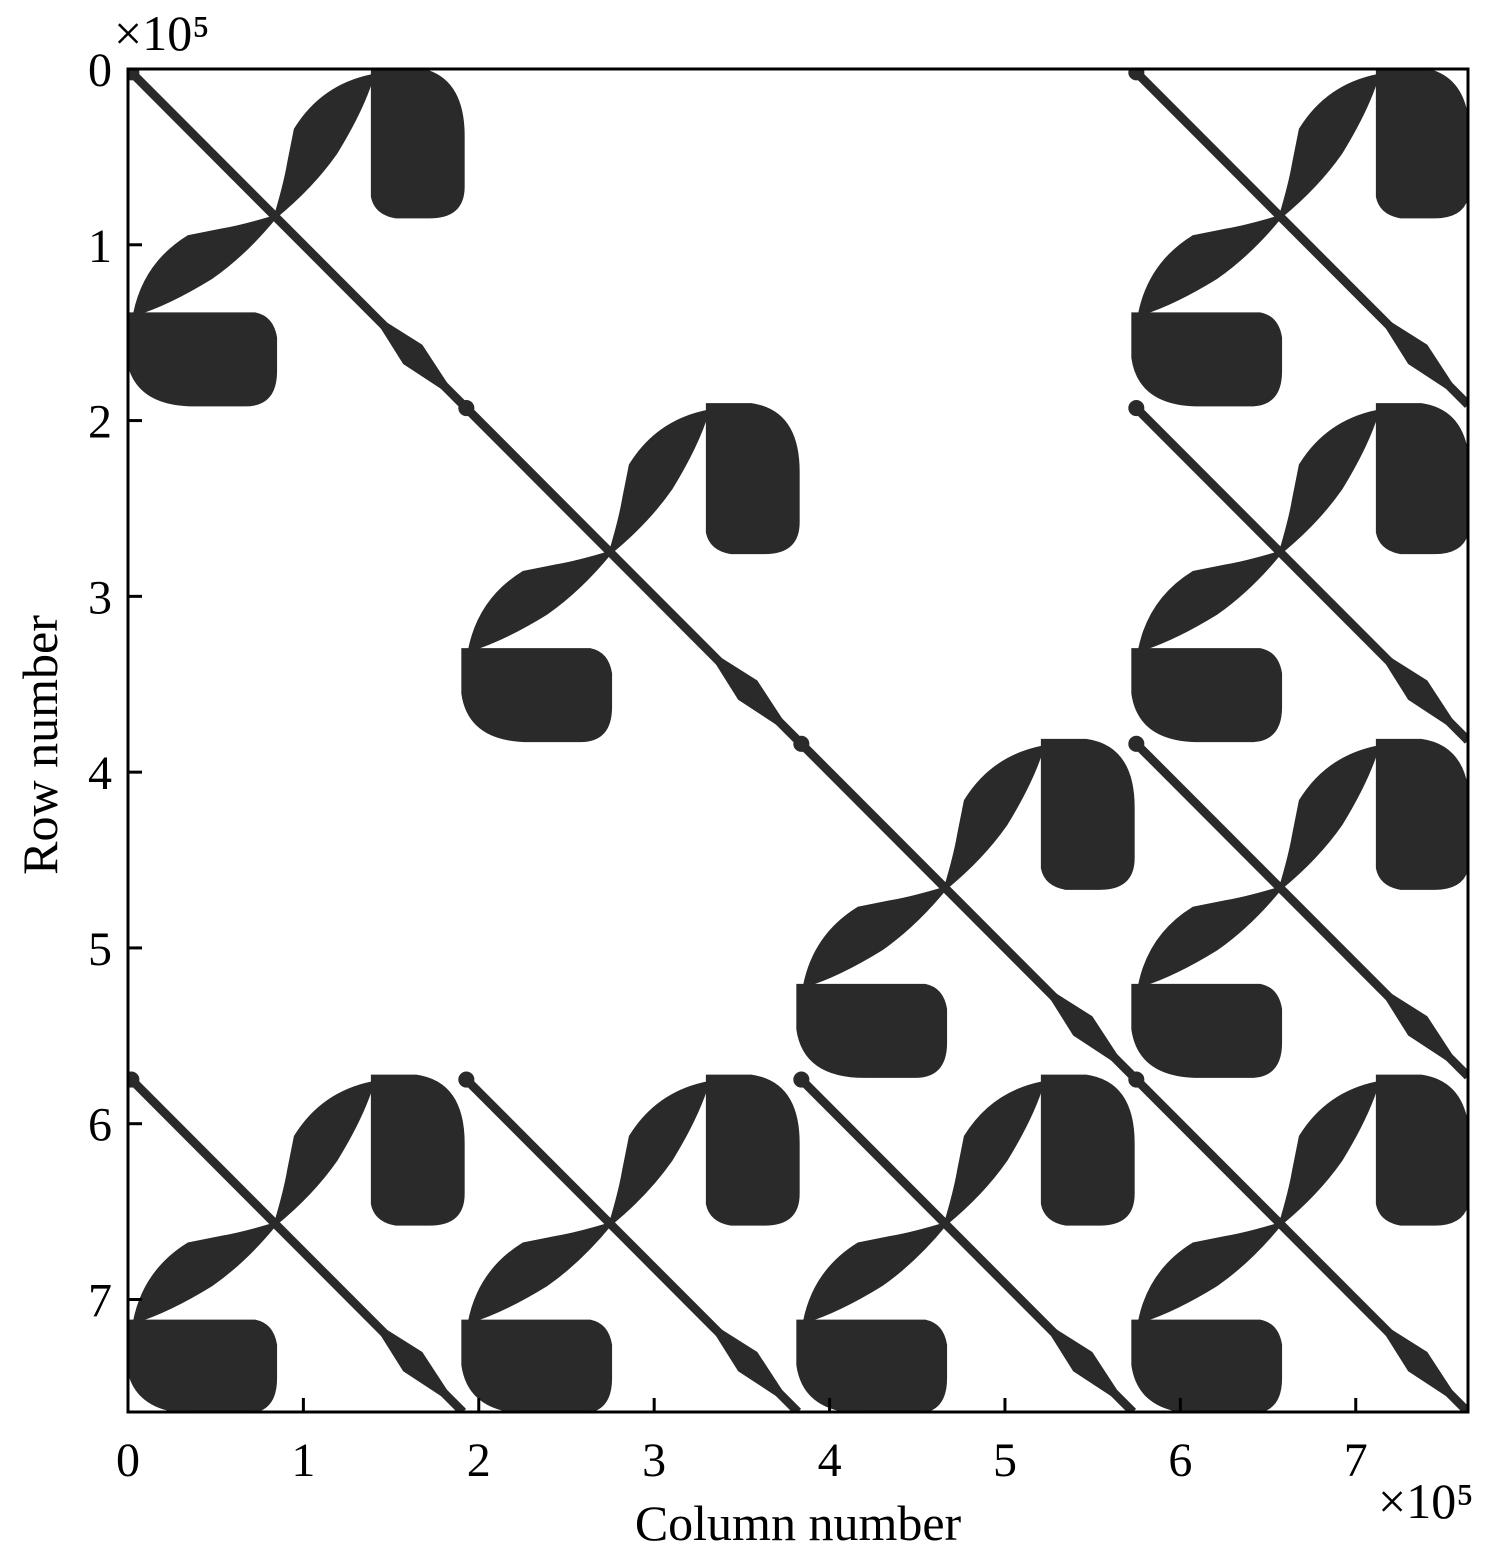 Image resolution: width=1511 pixels, height=1554 pixels. What do you see at coordinates (100, 1300) in the screenshot?
I see `y-tick-label: 7` at bounding box center [100, 1300].